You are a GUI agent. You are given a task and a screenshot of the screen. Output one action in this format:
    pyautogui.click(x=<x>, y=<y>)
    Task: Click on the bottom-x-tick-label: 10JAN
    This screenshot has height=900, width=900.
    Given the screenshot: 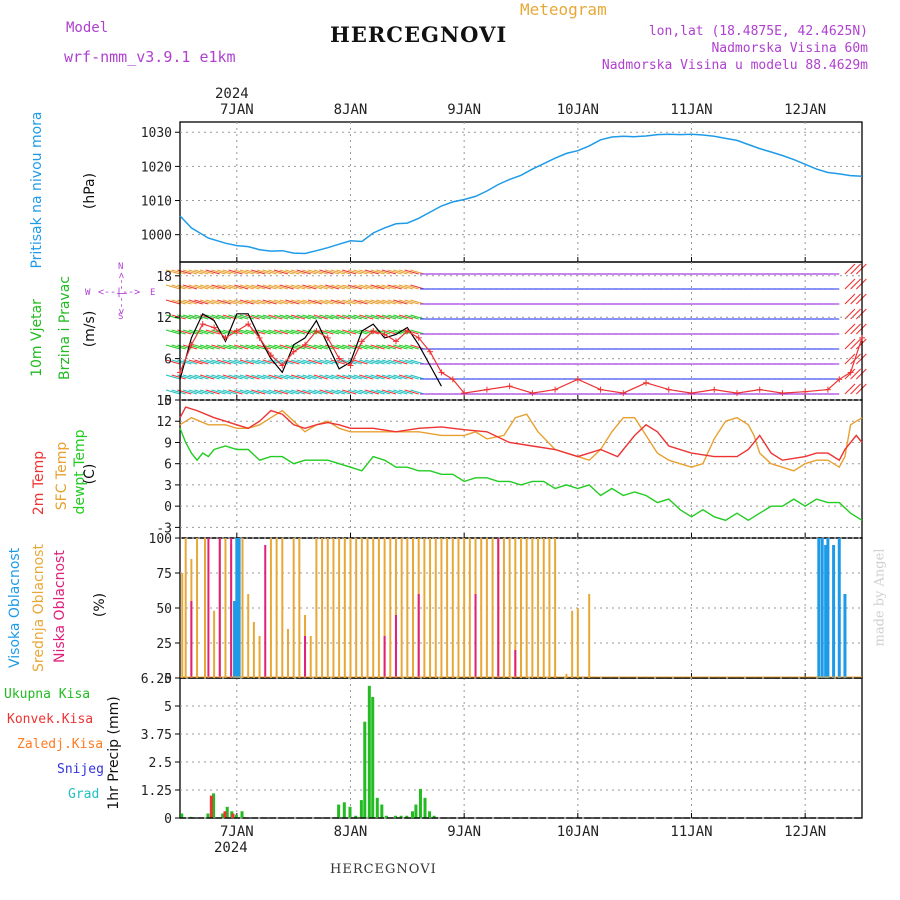 What is the action you would take?
    pyautogui.click(x=578, y=832)
    